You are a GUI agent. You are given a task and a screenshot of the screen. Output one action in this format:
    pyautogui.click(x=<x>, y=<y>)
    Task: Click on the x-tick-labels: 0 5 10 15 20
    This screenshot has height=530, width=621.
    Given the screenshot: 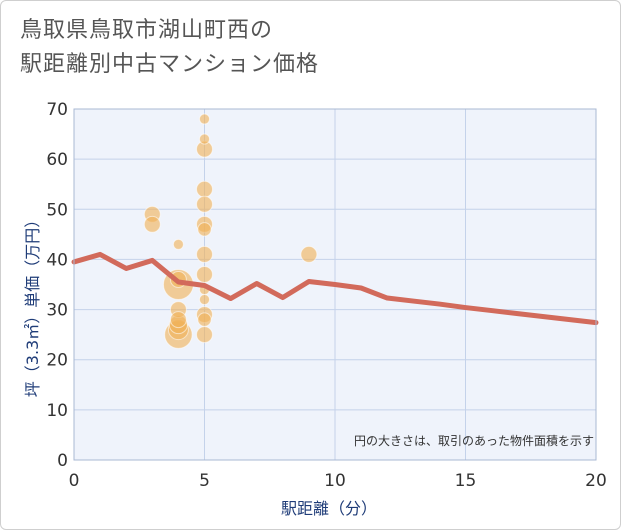 What is the action you would take?
    pyautogui.click(x=338, y=481)
    